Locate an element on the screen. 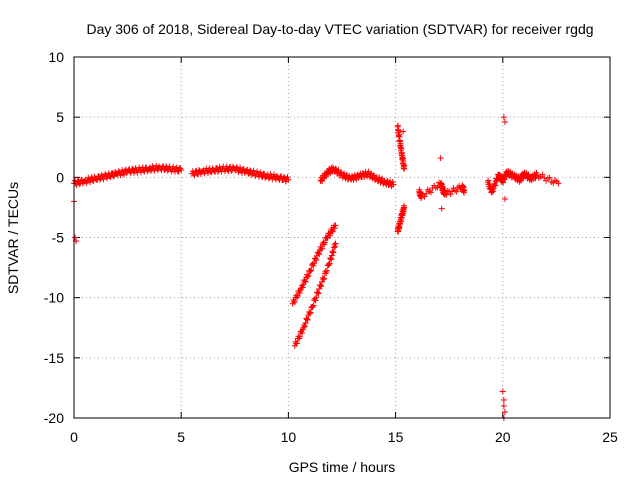 This screenshot has width=640, height=480. x-tick-label: 10 is located at coordinates (289, 437).